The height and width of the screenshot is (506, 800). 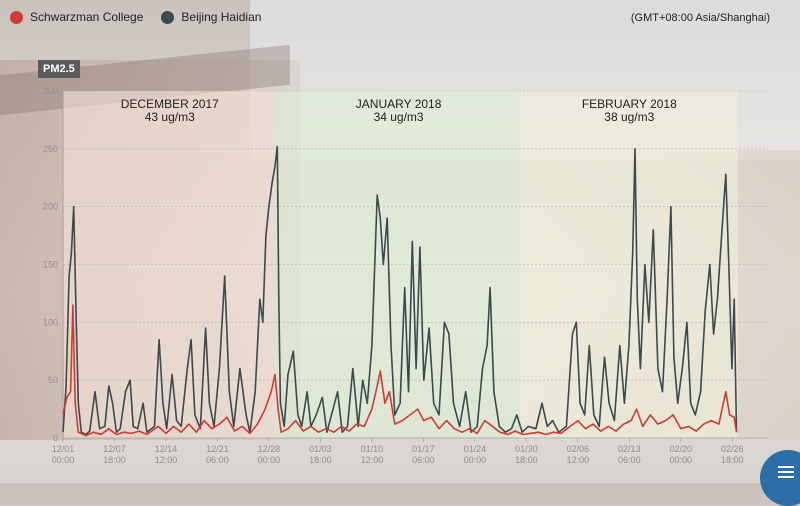 What do you see at coordinates (399, 104) in the screenshot?
I see `month-title: JANUARY 2018` at bounding box center [399, 104].